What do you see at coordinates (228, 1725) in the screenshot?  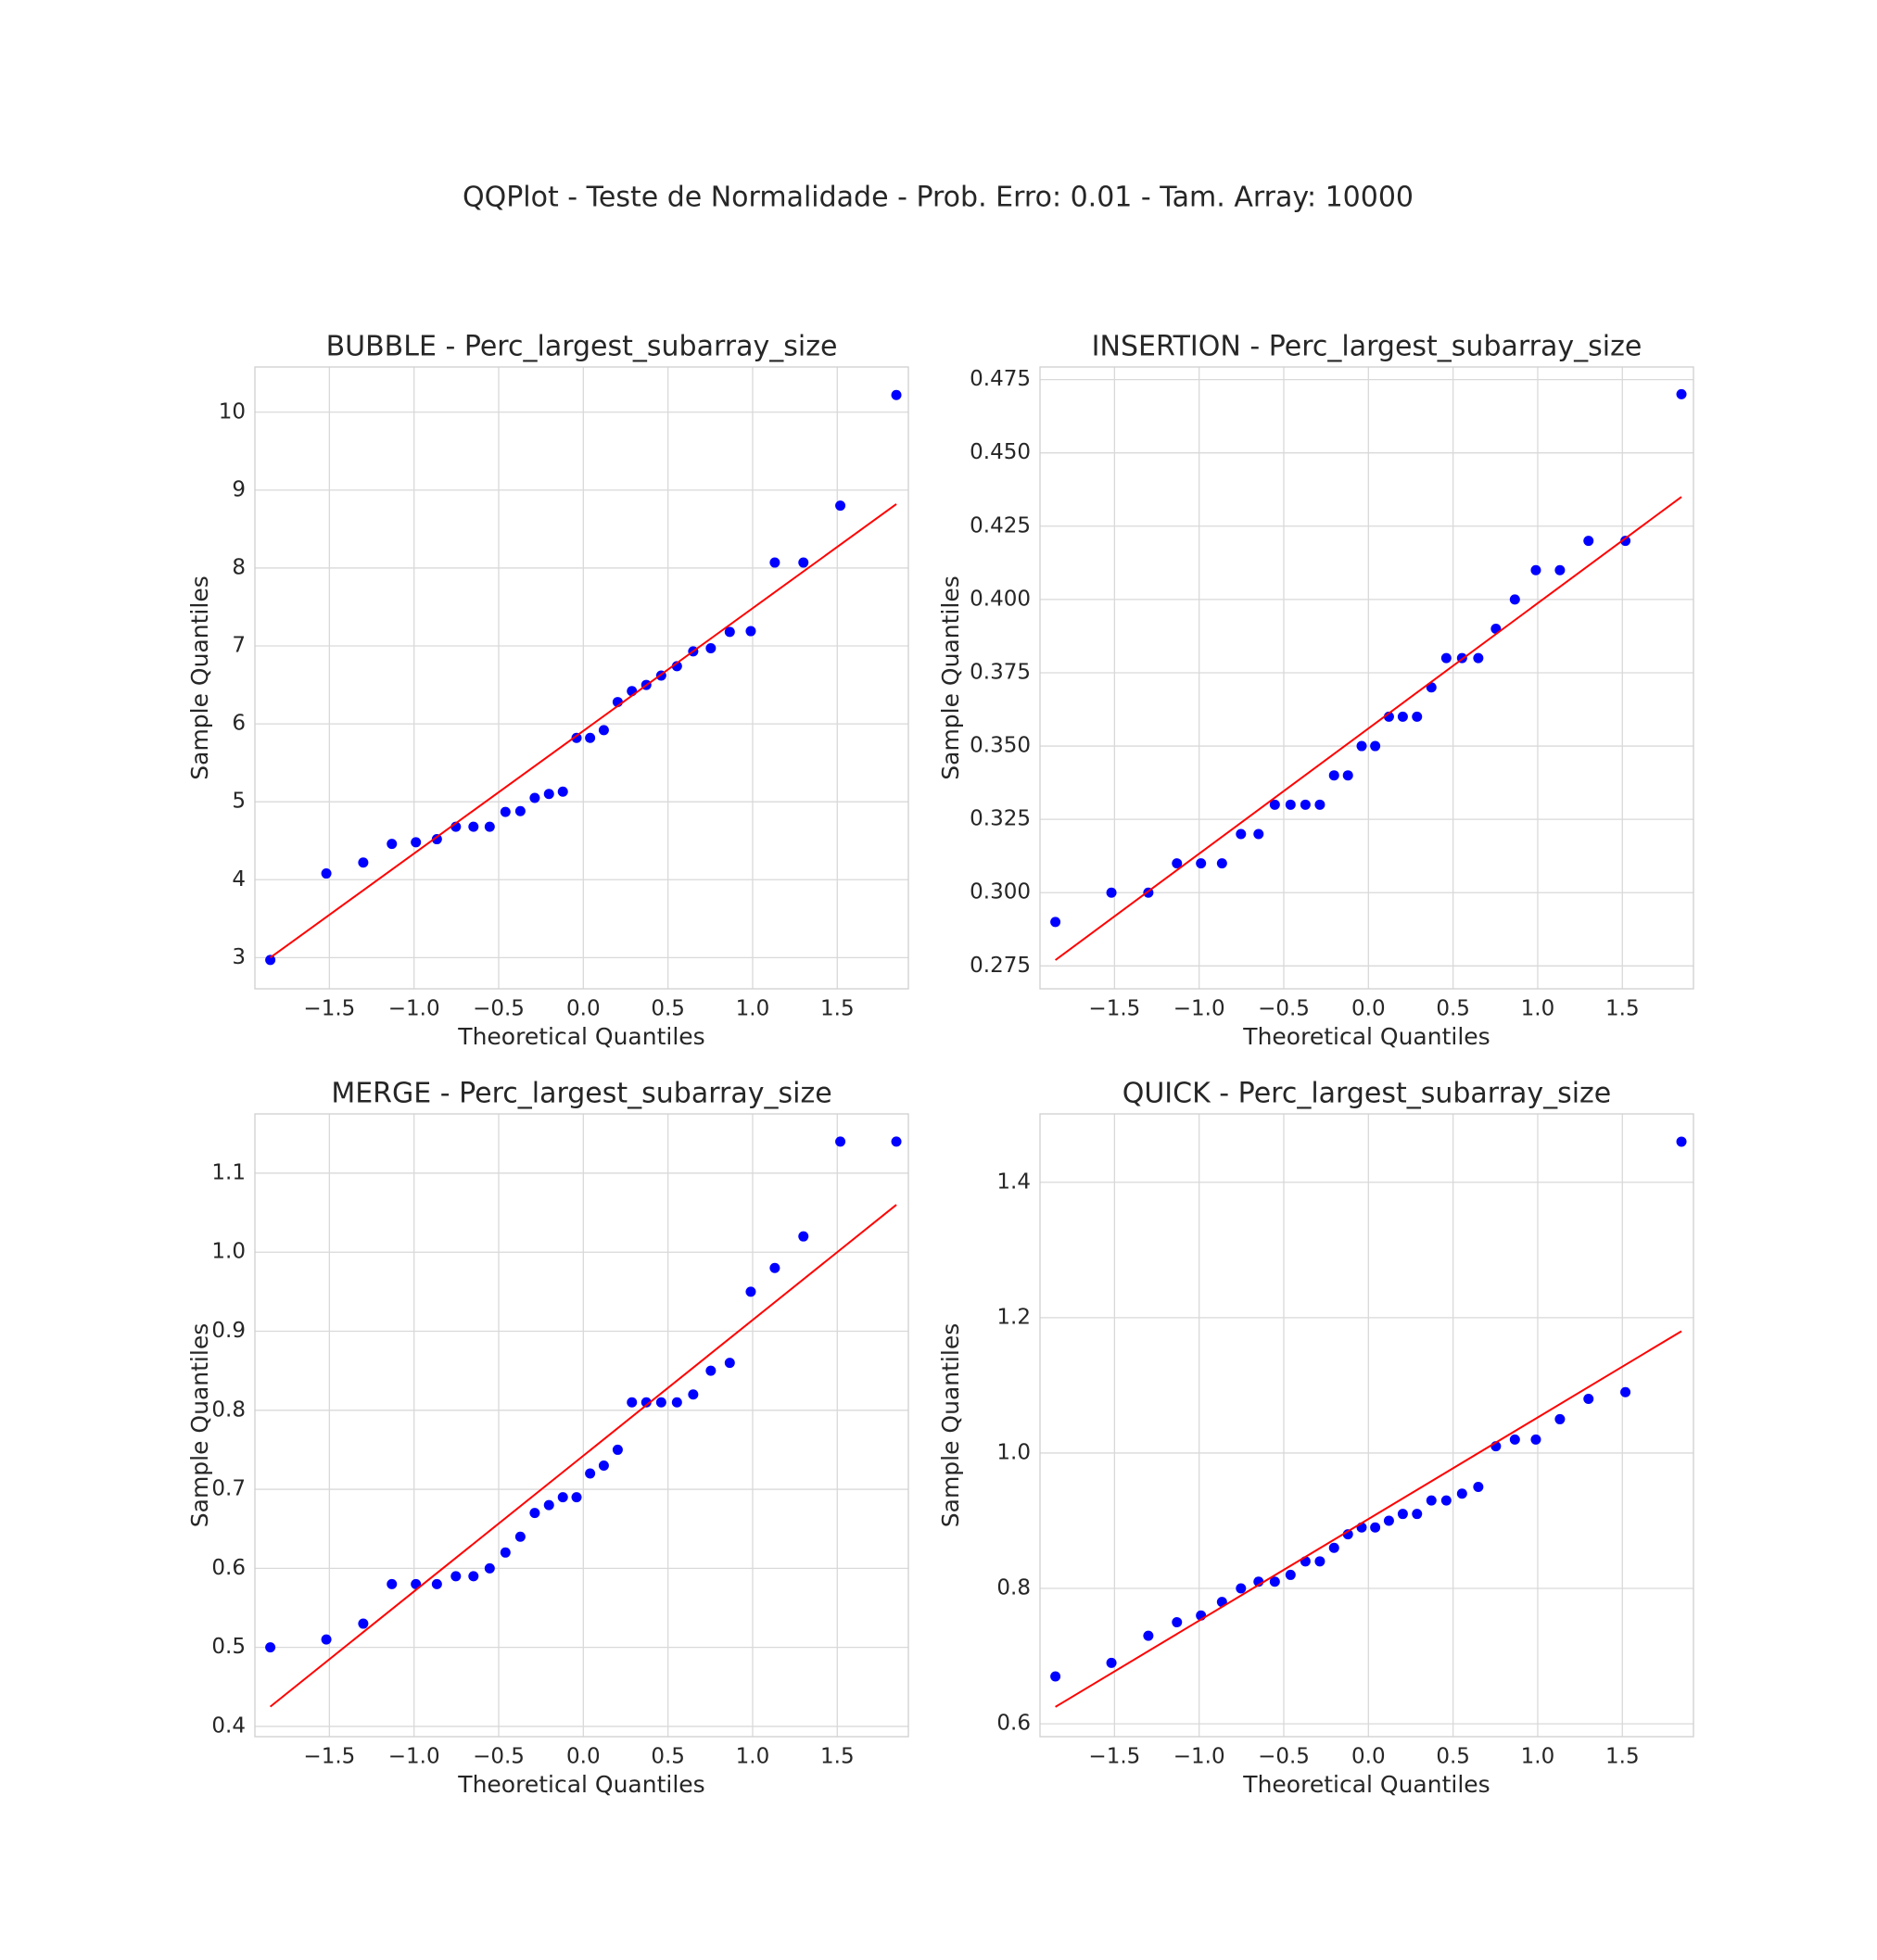 I see `y-tick-label: 0.4` at bounding box center [228, 1725].